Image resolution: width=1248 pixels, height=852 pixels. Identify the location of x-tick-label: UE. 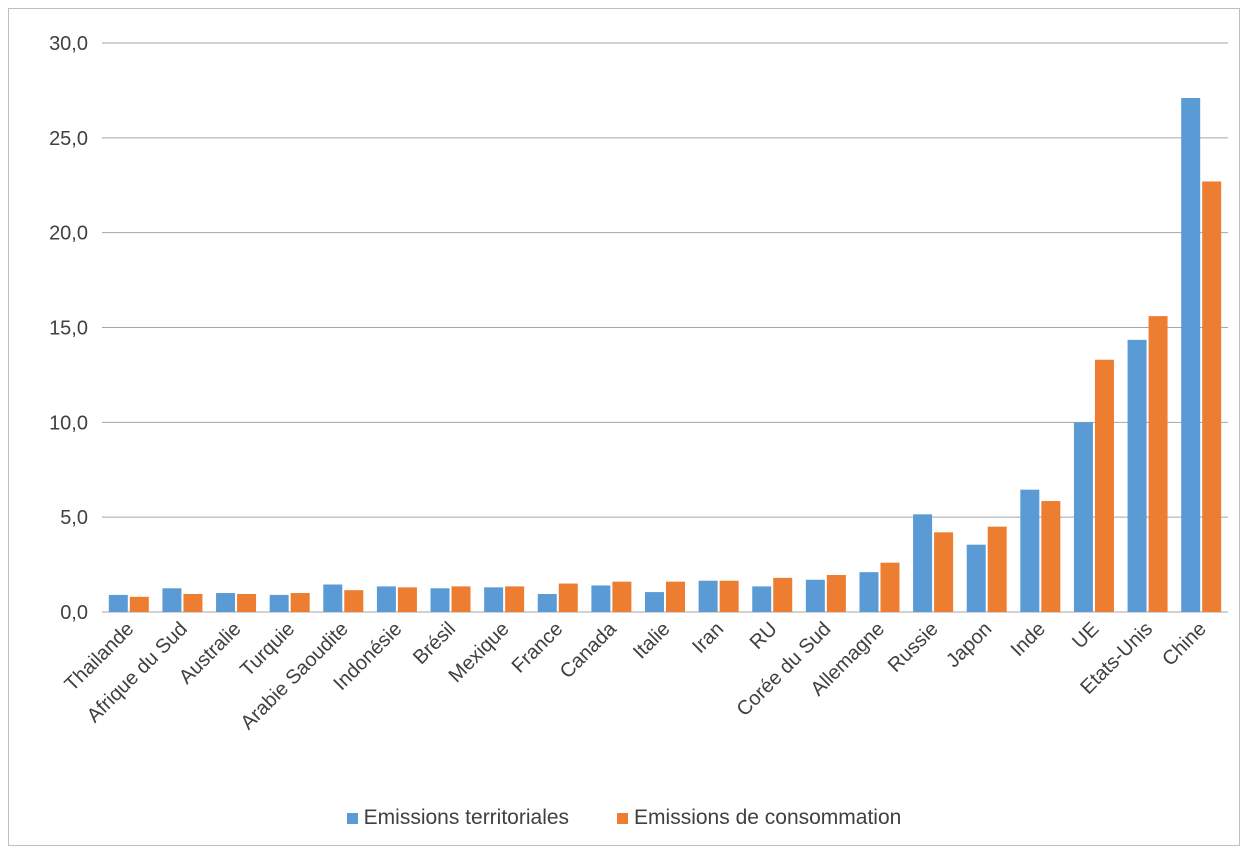
(1085, 635).